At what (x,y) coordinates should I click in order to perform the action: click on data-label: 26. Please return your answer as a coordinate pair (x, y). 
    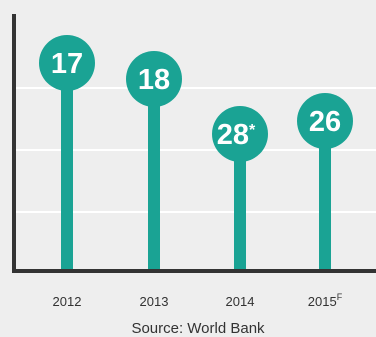
    Looking at the image, I should click on (325, 122).